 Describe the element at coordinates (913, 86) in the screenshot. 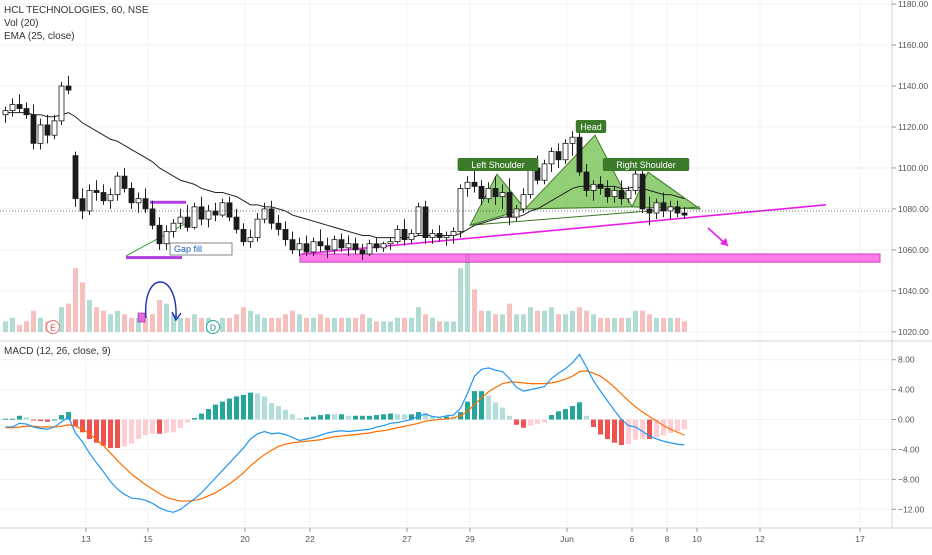

I see `price-tick-label: 1140.00` at that location.